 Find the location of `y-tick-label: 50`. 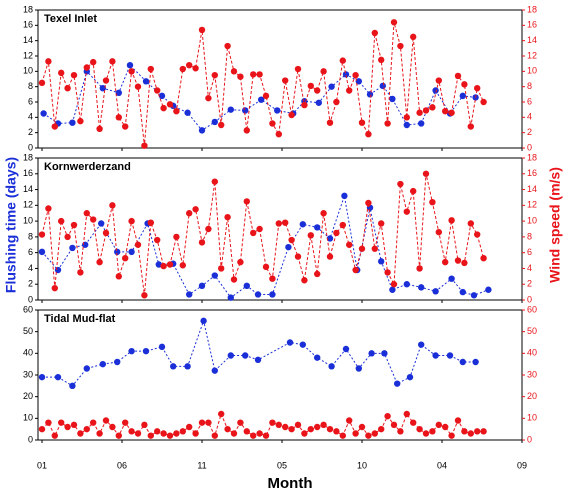

y-tick-label: 50 is located at coordinates (28, 331).